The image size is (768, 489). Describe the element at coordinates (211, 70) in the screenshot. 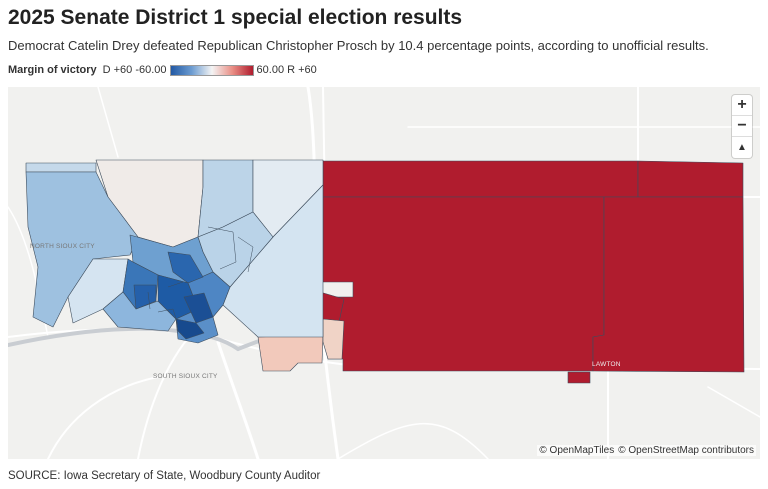

I see `legend-color-bar` at that location.